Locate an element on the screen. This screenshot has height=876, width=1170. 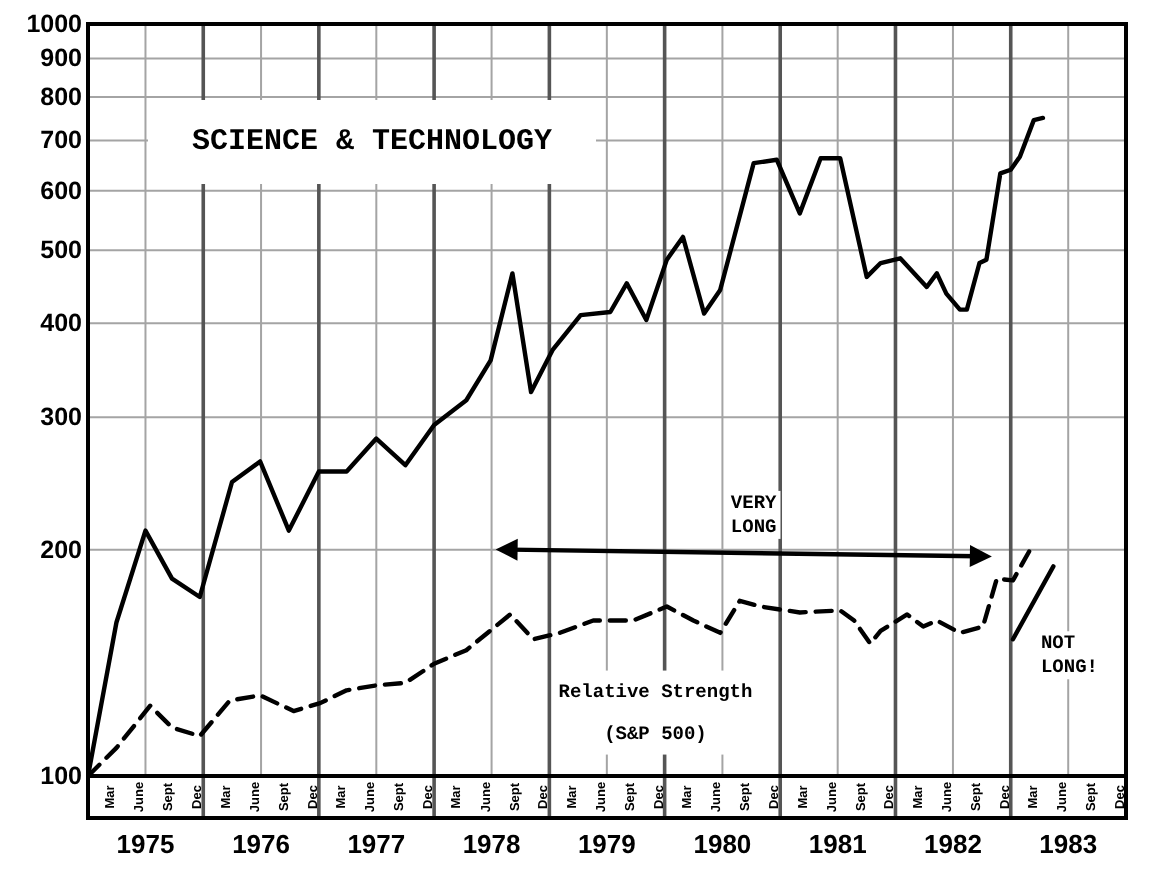
y-tick-label: 1000 is located at coordinates (54, 24).